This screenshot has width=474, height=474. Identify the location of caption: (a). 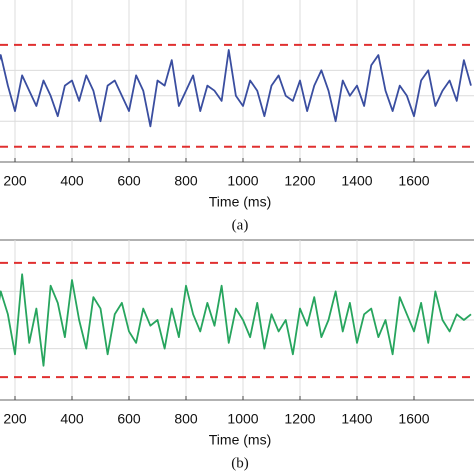
(240, 225).